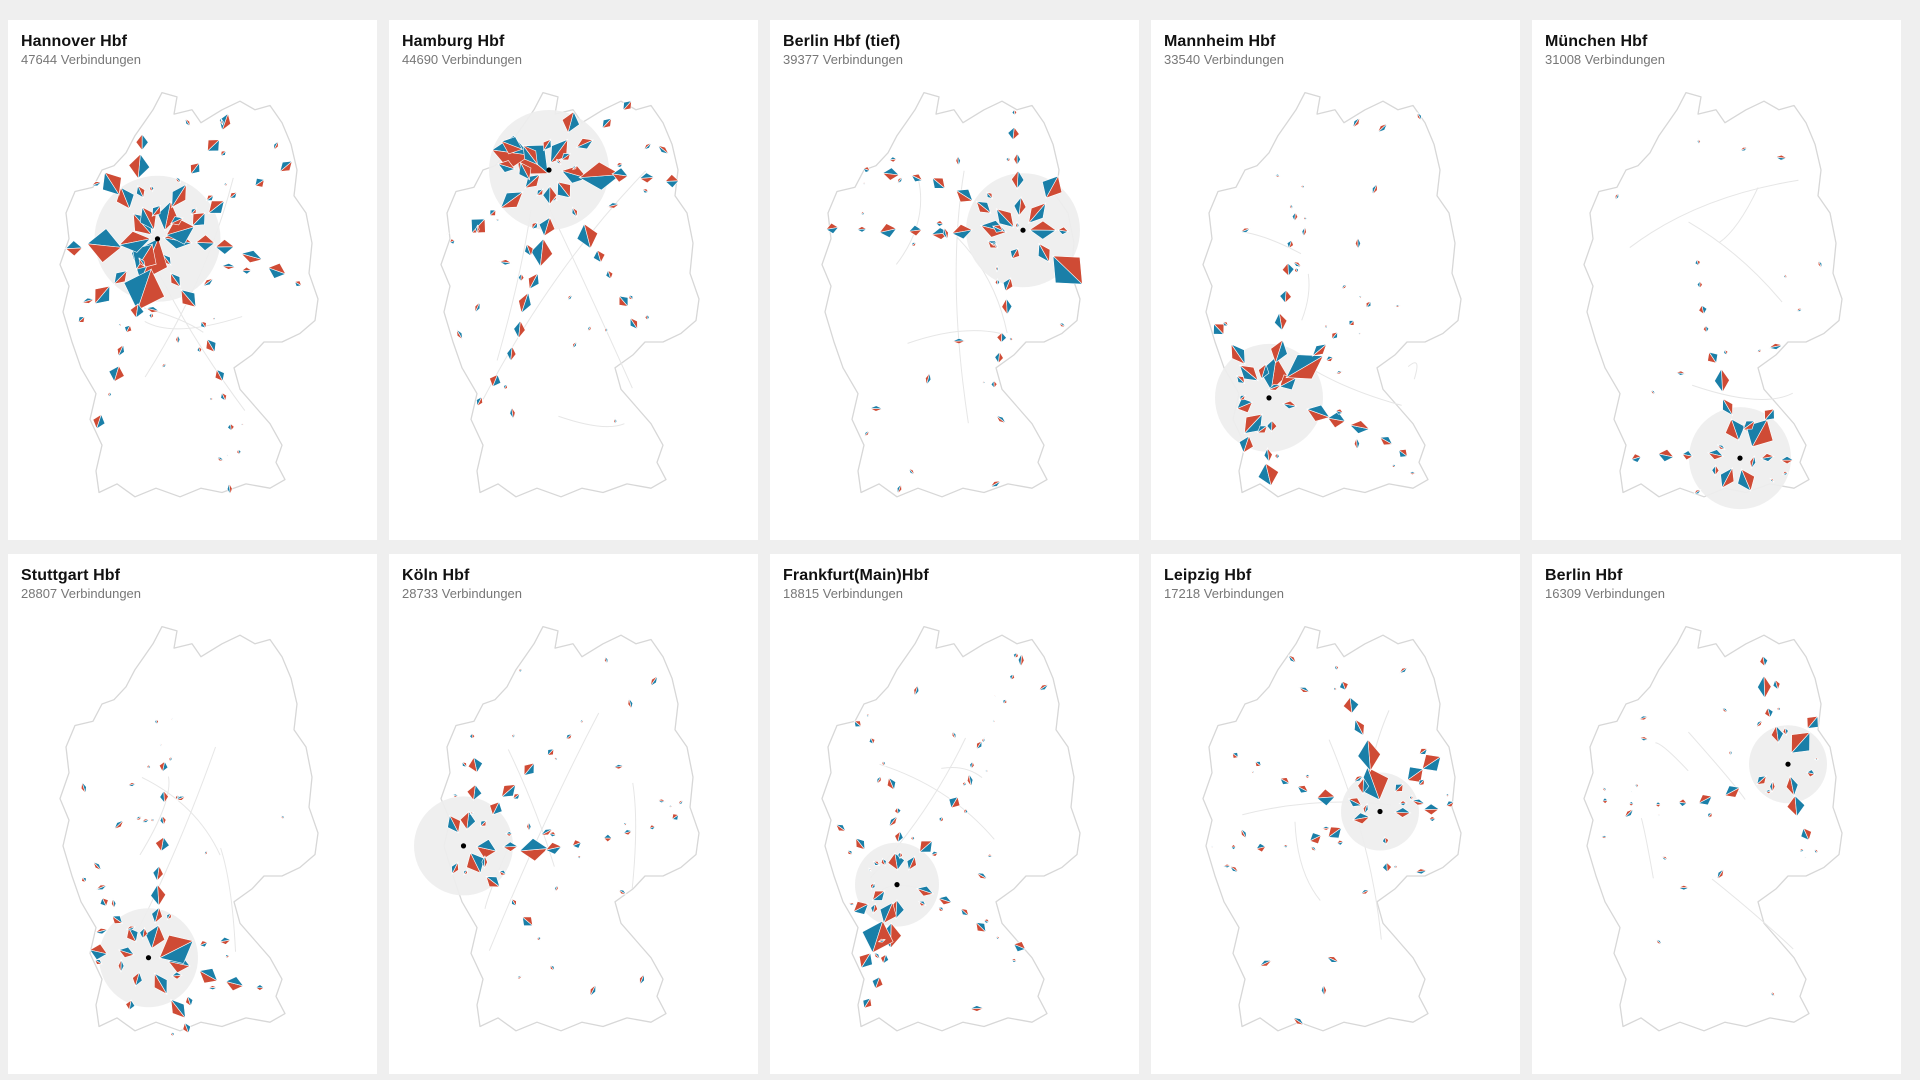 The height and width of the screenshot is (1080, 1920). Describe the element at coordinates (1716, 814) in the screenshot. I see `station-card: Berlin Hbf 16309 Verbindungen` at that location.